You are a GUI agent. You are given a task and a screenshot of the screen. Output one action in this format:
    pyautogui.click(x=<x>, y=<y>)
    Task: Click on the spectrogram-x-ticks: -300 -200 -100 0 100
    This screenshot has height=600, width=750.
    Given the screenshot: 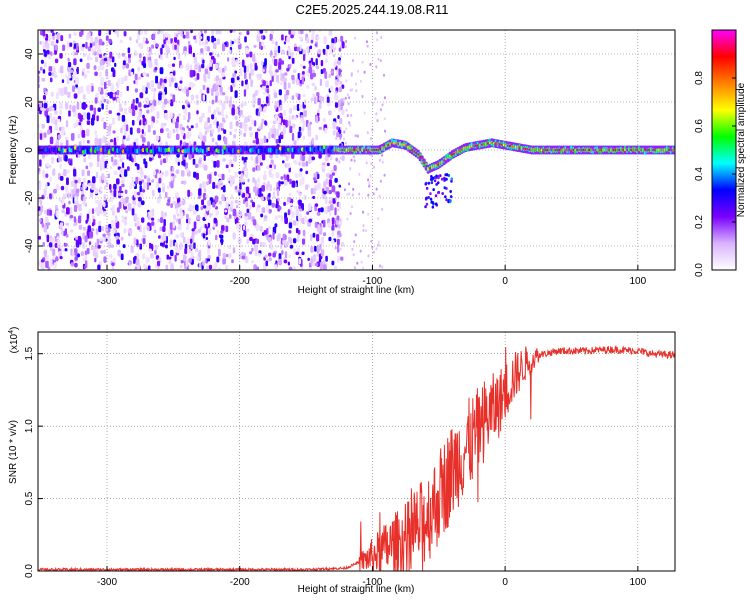 What is the action you would take?
    pyautogui.click(x=372, y=276)
    